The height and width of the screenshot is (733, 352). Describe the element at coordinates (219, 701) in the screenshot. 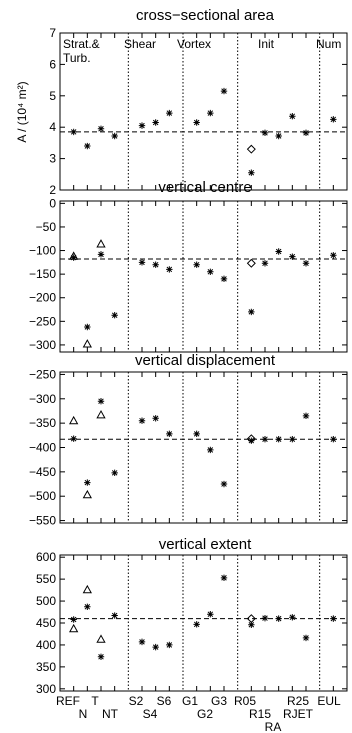

I see `x-label-g3: G3` at that location.